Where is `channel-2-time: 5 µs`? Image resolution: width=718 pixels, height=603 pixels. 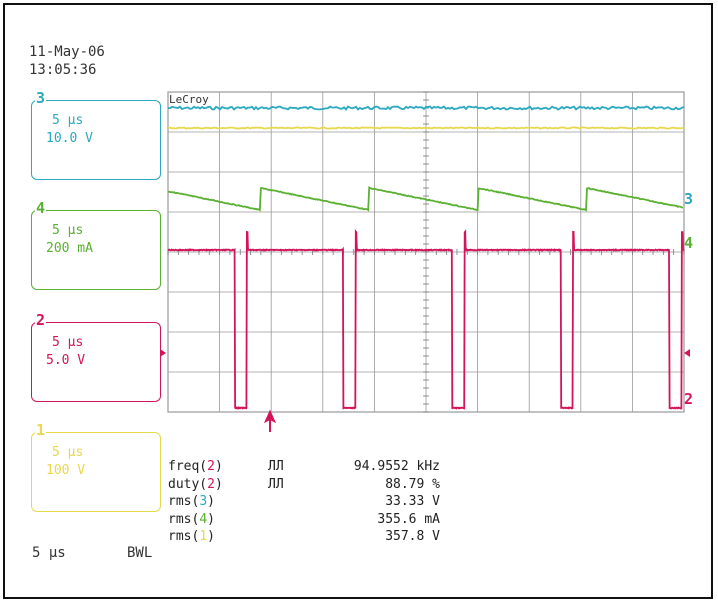 channel-2-time: 5 µs is located at coordinates (68, 342).